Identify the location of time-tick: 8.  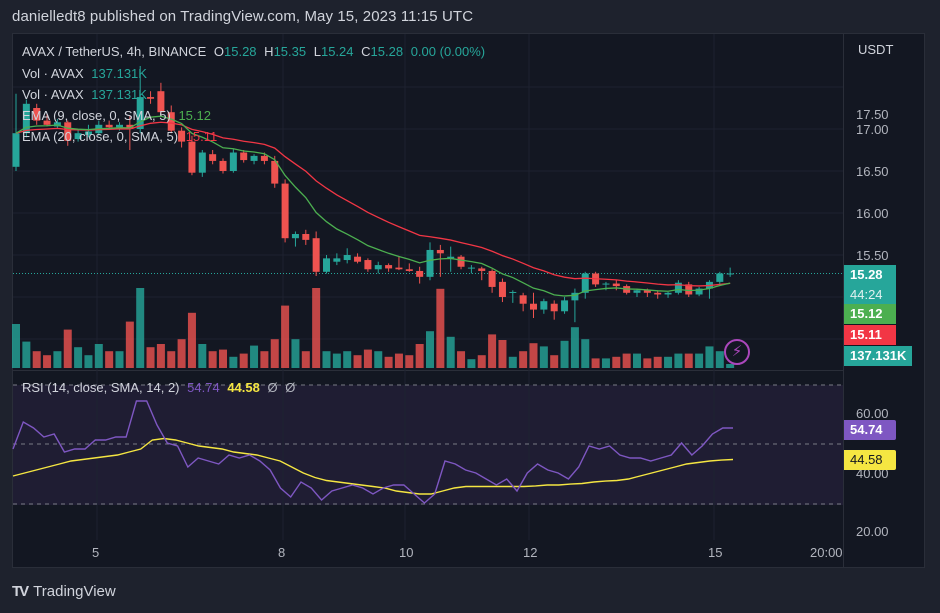
(282, 552).